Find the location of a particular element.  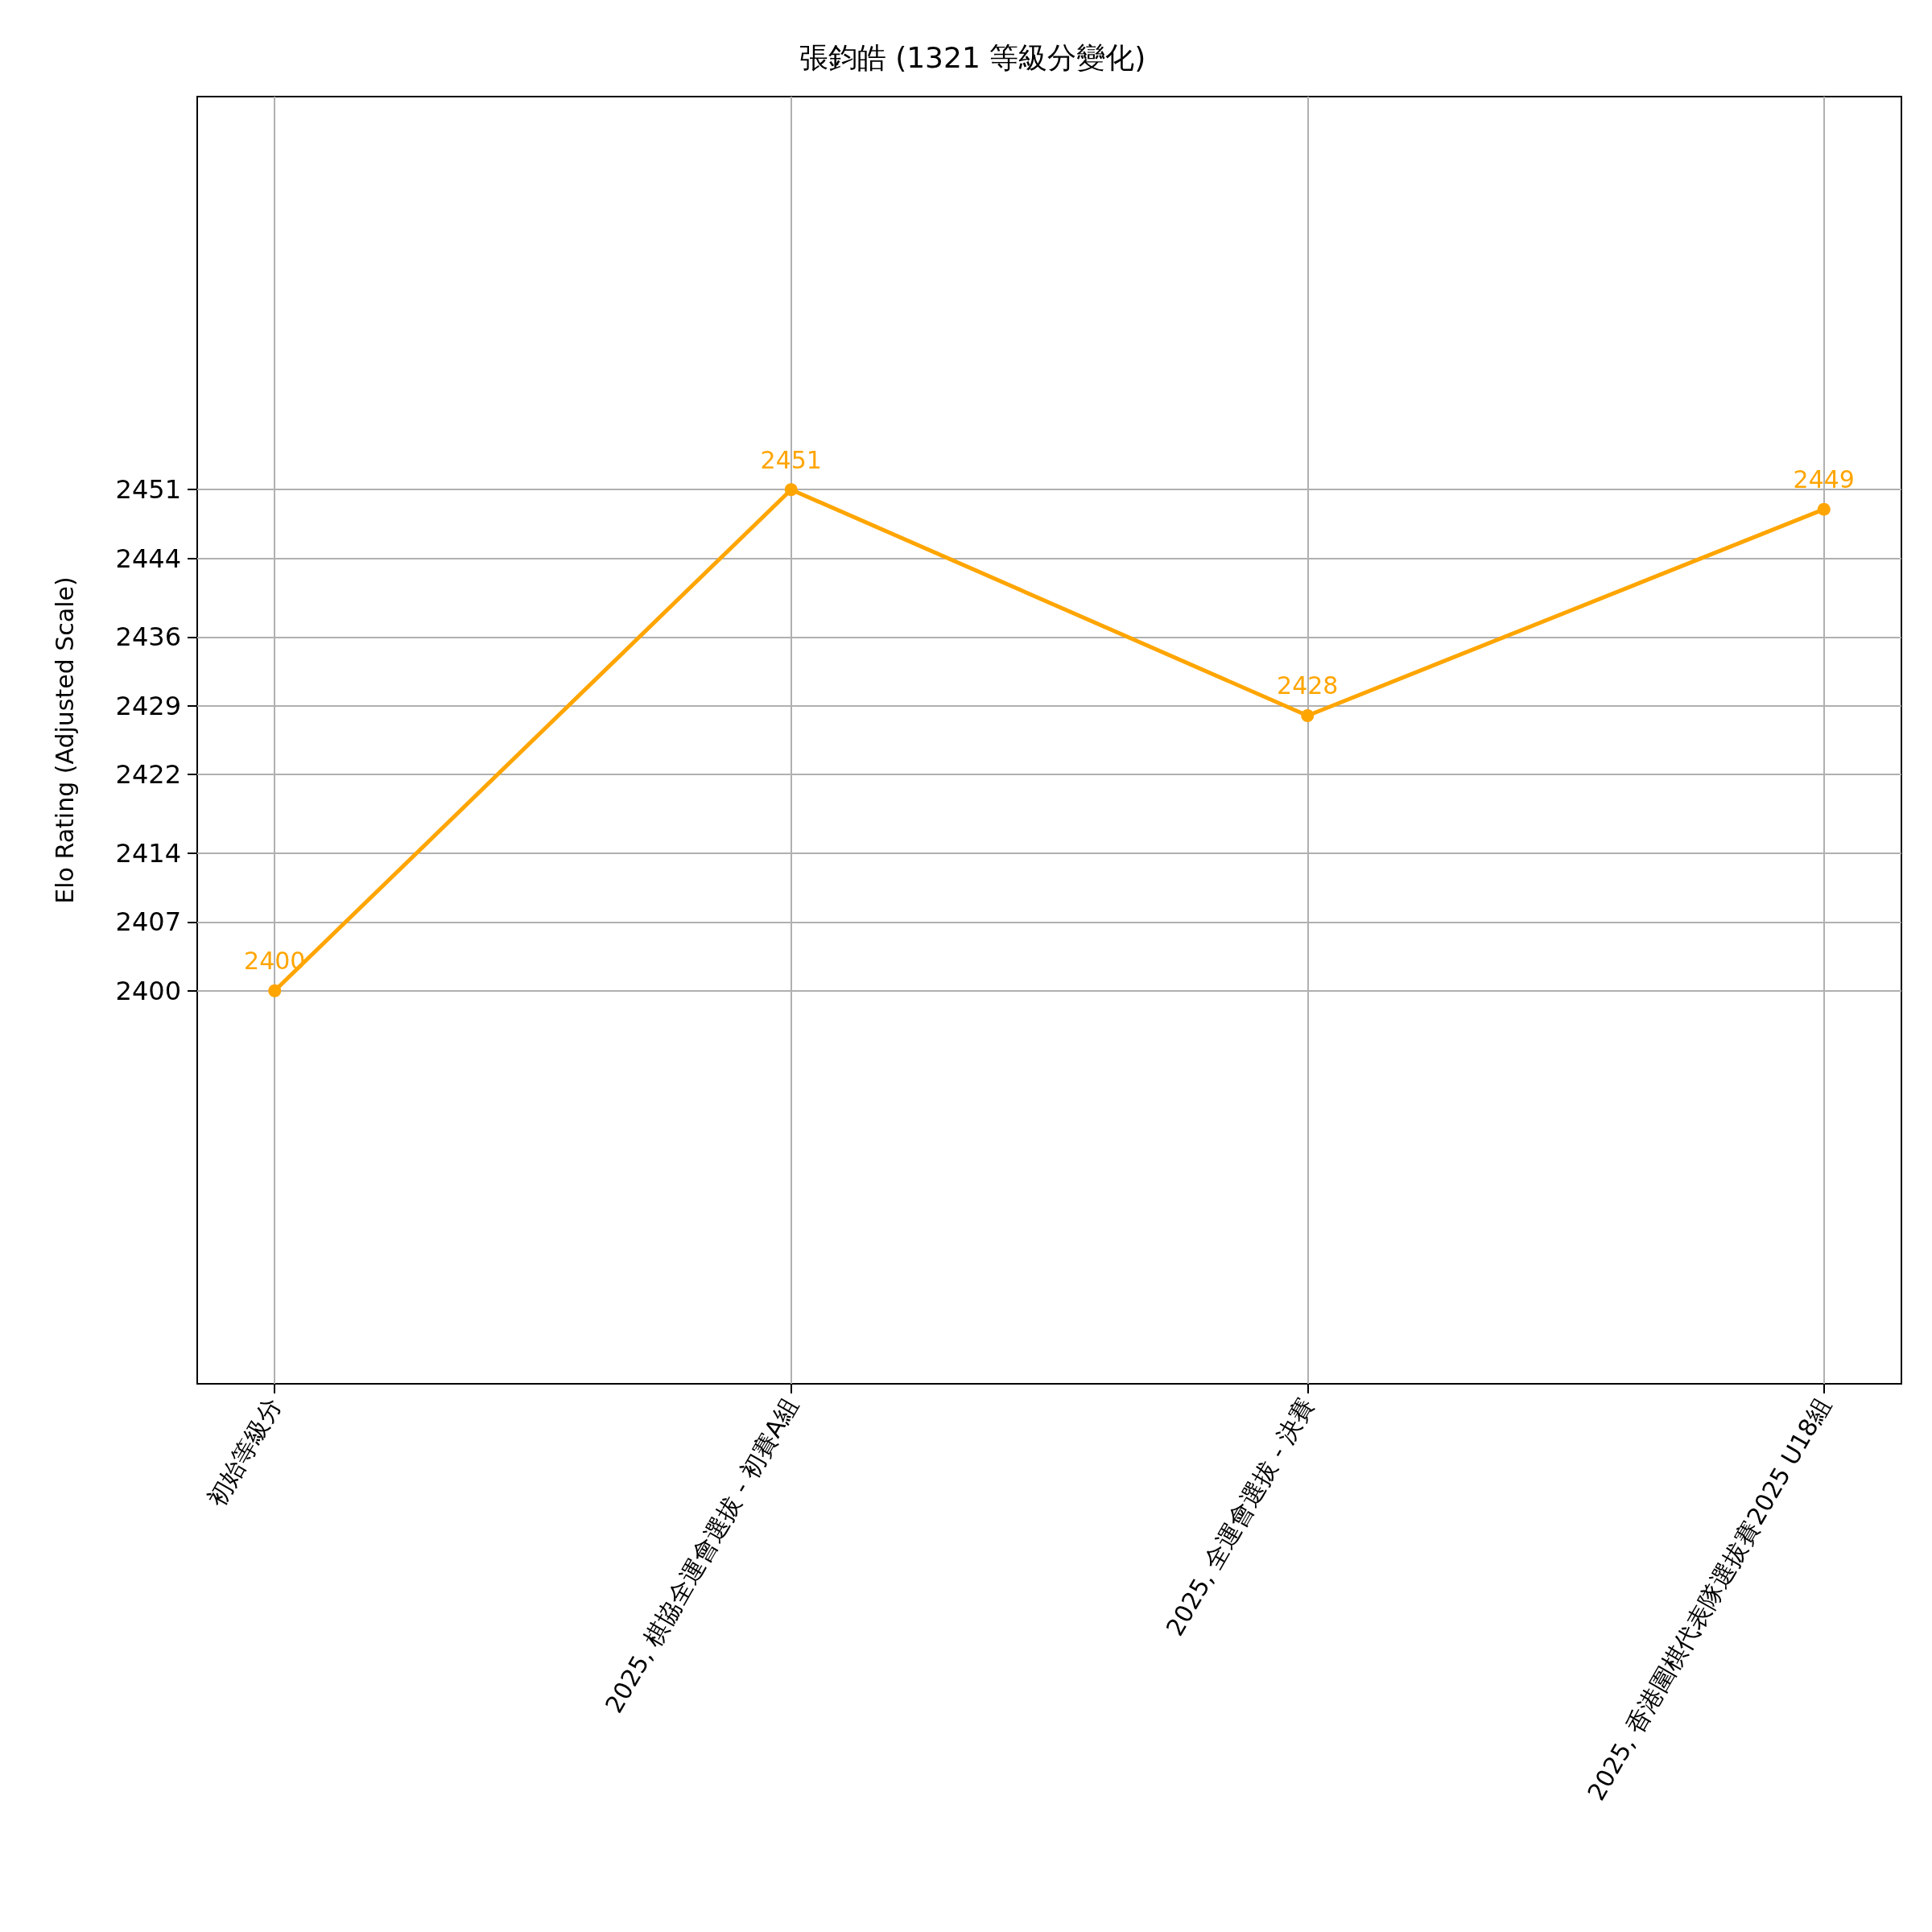

y-tick-label: 2414 is located at coordinates (148, 853).